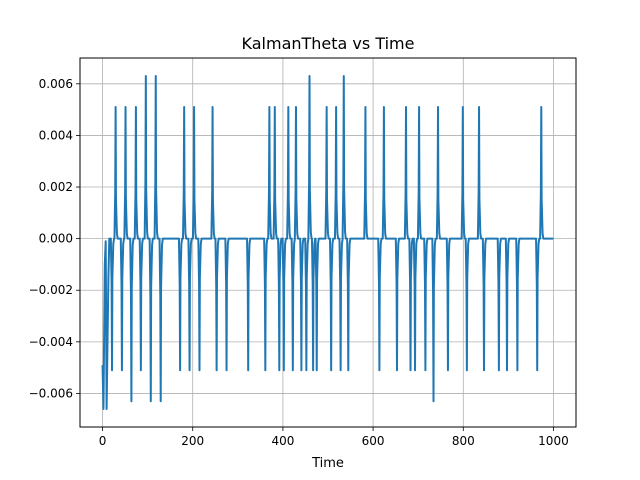 This screenshot has width=640, height=480. What do you see at coordinates (463, 441) in the screenshot?
I see `x-tick-label: 800` at bounding box center [463, 441].